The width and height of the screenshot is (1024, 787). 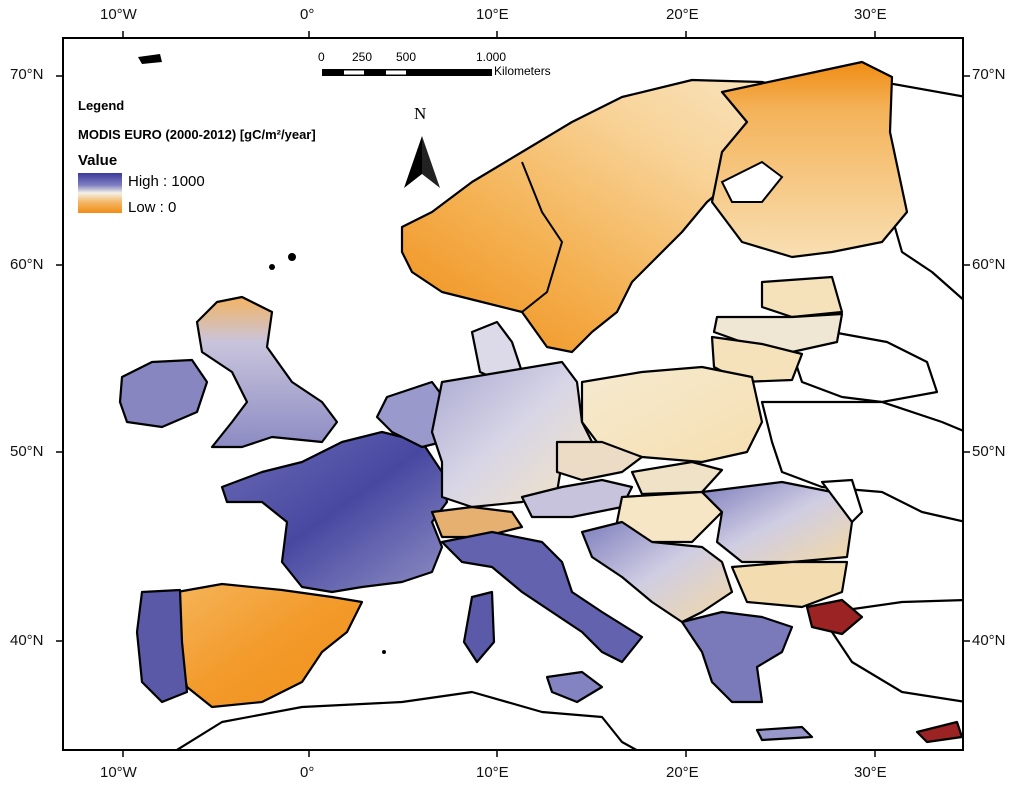 I want to click on legend-dataset: MODIS EURO (2000-2012) [gC/m²/year], so click(x=197, y=134).